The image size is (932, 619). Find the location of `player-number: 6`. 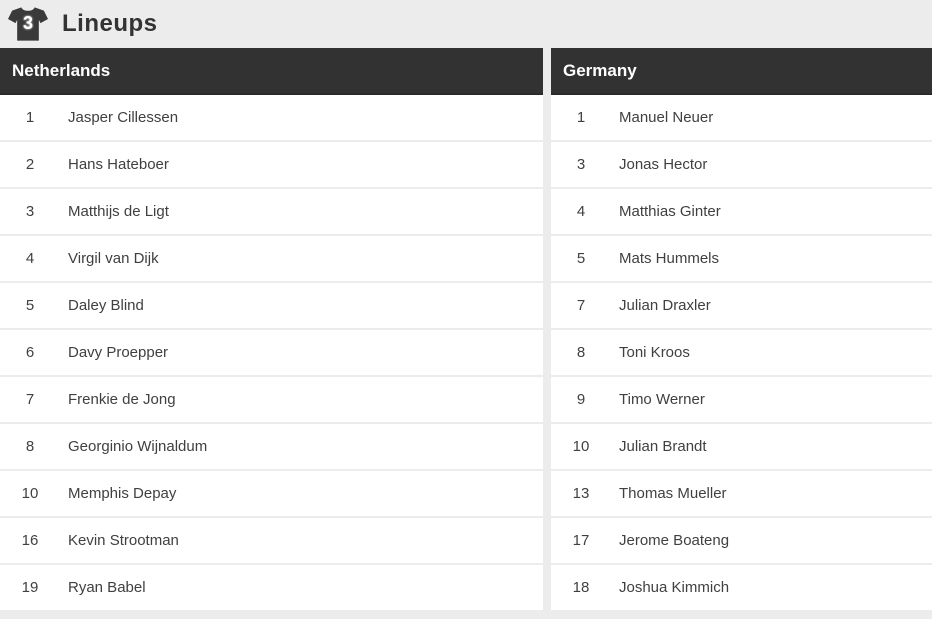

player-number: 6 is located at coordinates (30, 352).